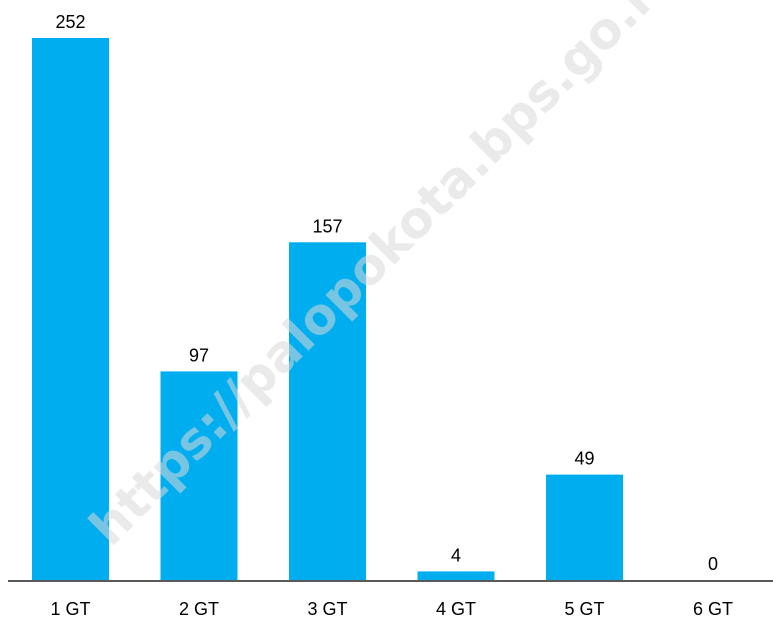 This screenshot has width=773, height=622. What do you see at coordinates (456, 575) in the screenshot?
I see `bar-4-gt` at bounding box center [456, 575].